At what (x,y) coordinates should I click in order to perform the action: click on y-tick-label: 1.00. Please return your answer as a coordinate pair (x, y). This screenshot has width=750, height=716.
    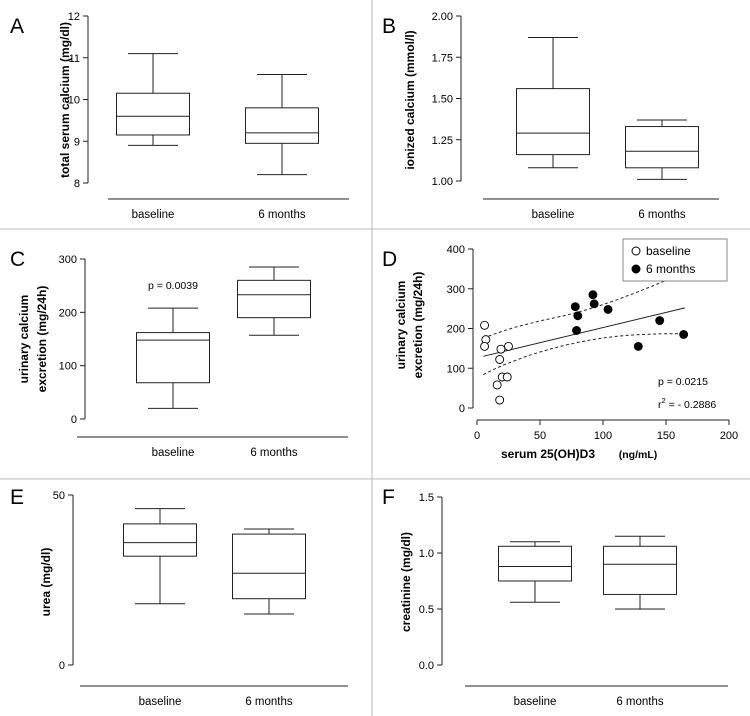
    Looking at the image, I should click on (442, 182).